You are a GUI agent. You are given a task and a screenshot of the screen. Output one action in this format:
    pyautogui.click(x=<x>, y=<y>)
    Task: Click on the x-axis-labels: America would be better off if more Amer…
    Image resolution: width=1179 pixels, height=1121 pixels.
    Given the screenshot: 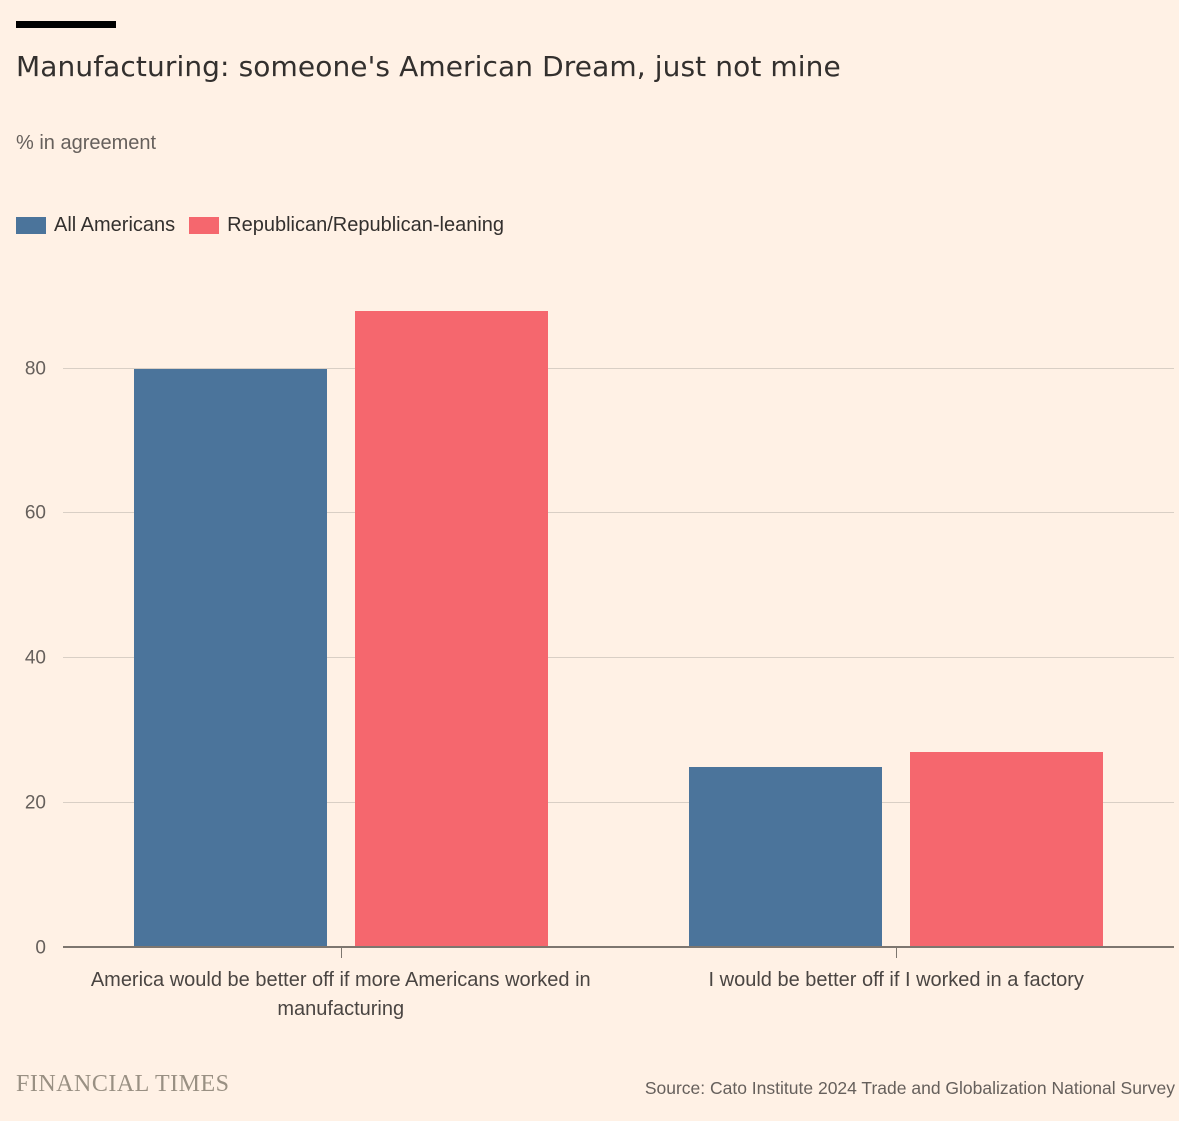 What is the action you would take?
    pyautogui.click(x=618, y=995)
    